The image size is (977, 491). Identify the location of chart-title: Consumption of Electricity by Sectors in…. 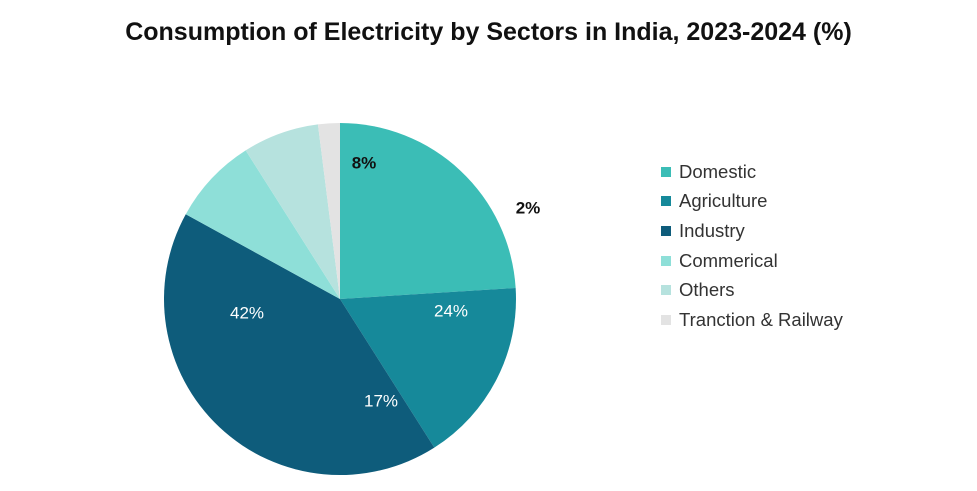
(488, 32).